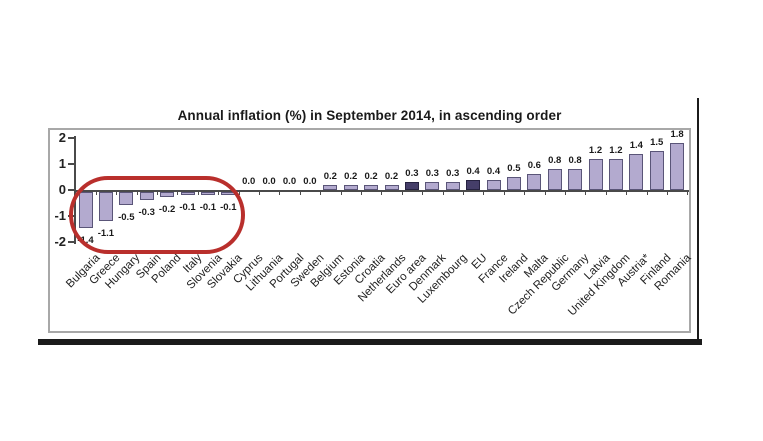 The height and width of the screenshot is (441, 763). I want to click on y-axis-label: -2, so click(60, 241).